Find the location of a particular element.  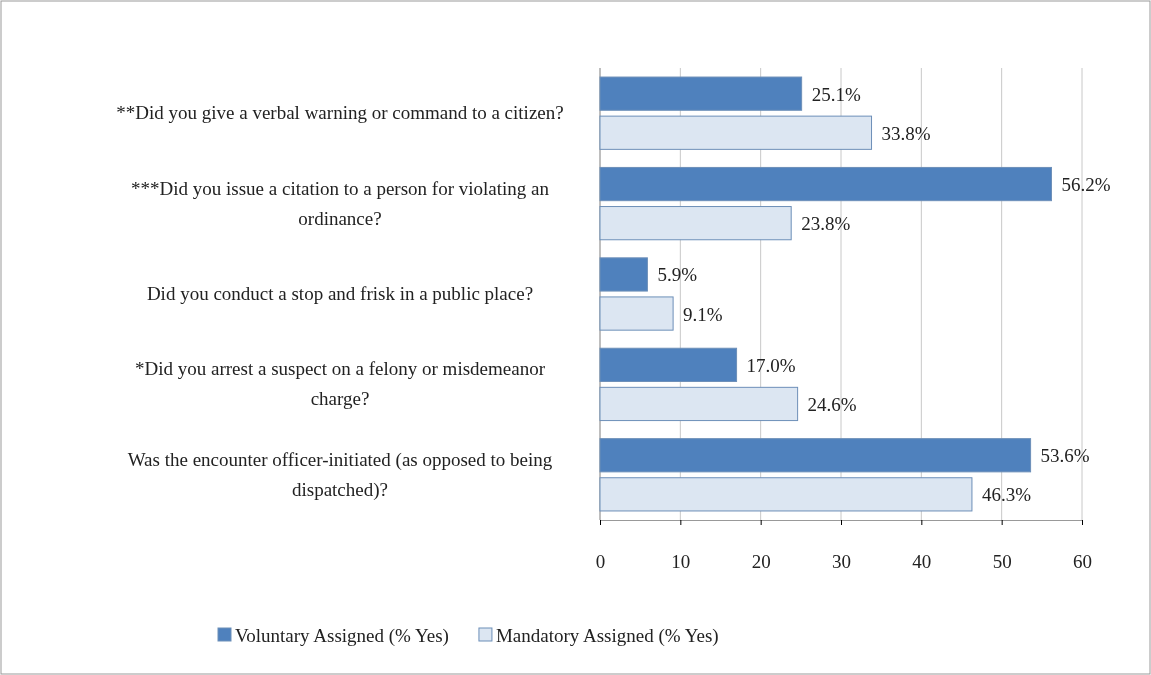

x-tick-label: 10 is located at coordinates (681, 562).